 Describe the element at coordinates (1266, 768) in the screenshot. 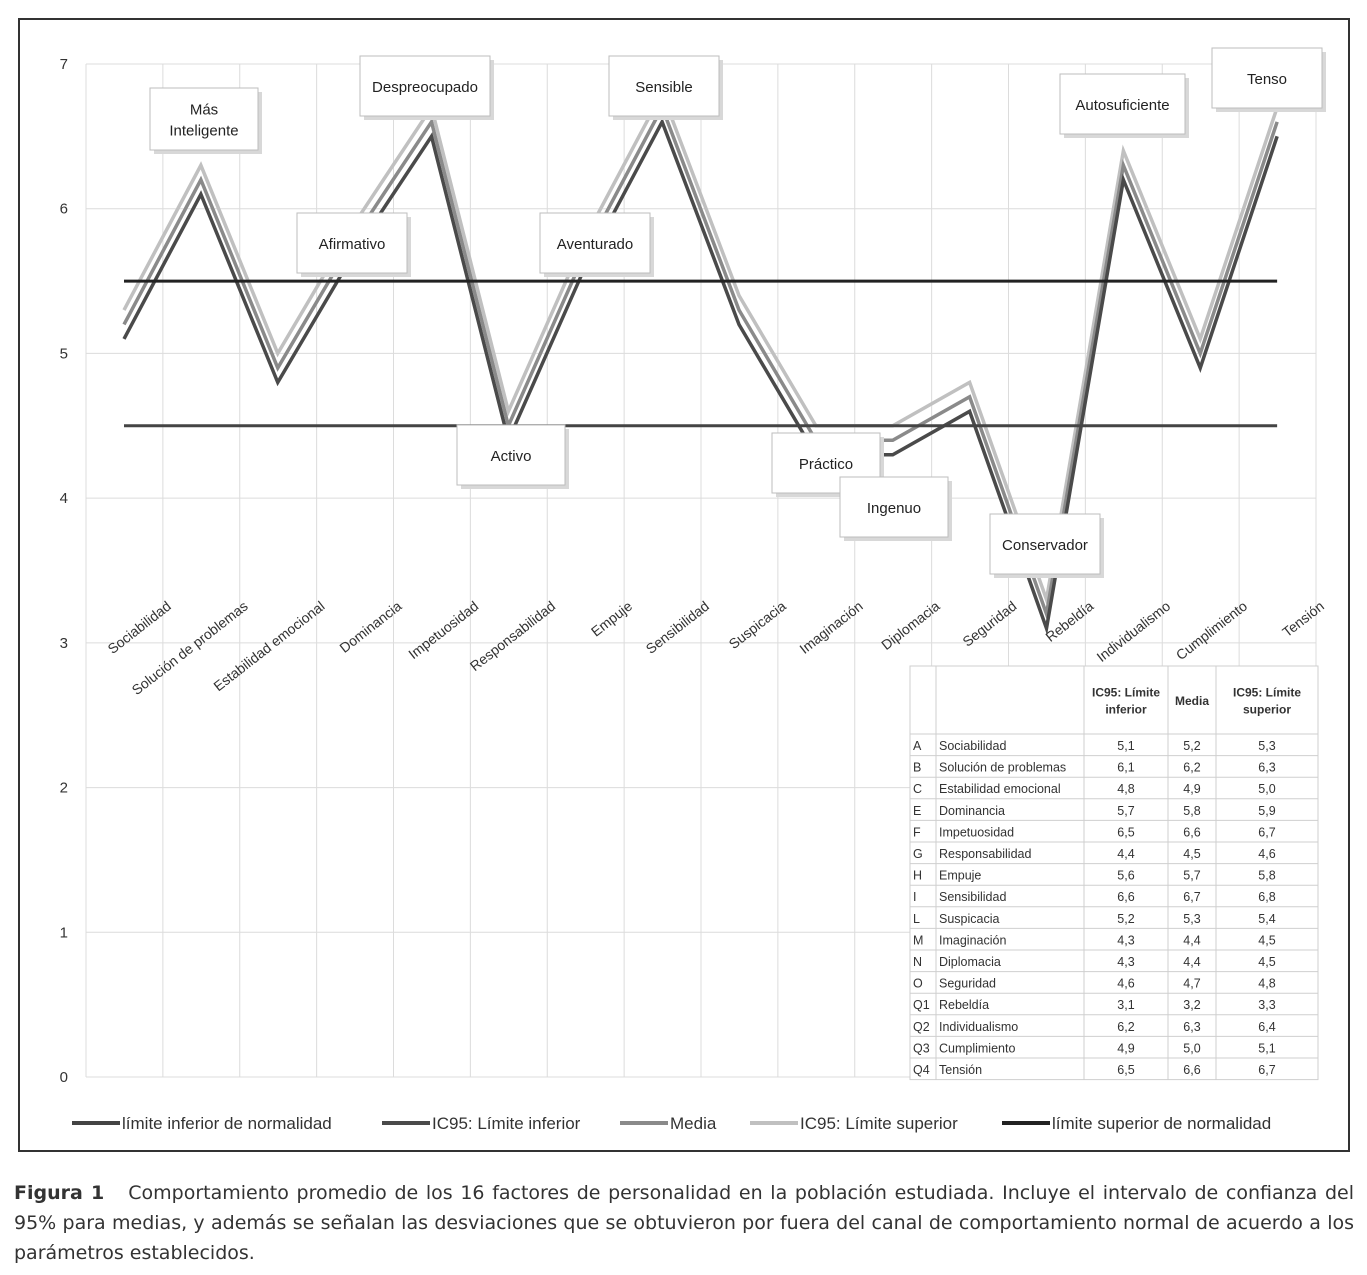

I see `table-cell: 6,3` at that location.